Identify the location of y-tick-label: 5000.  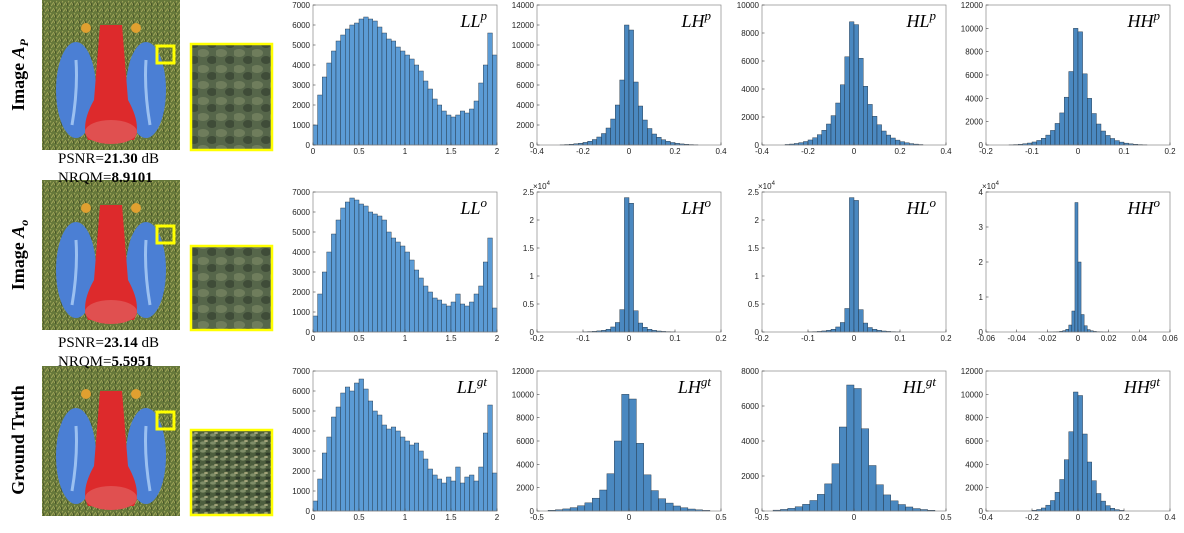
(301, 45).